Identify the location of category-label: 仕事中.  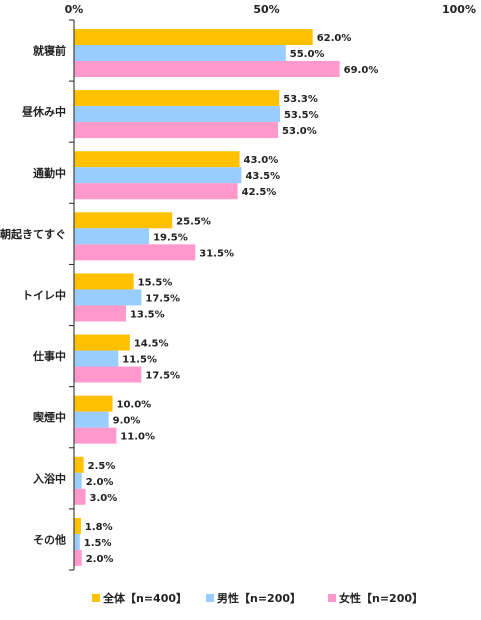
(49, 356).